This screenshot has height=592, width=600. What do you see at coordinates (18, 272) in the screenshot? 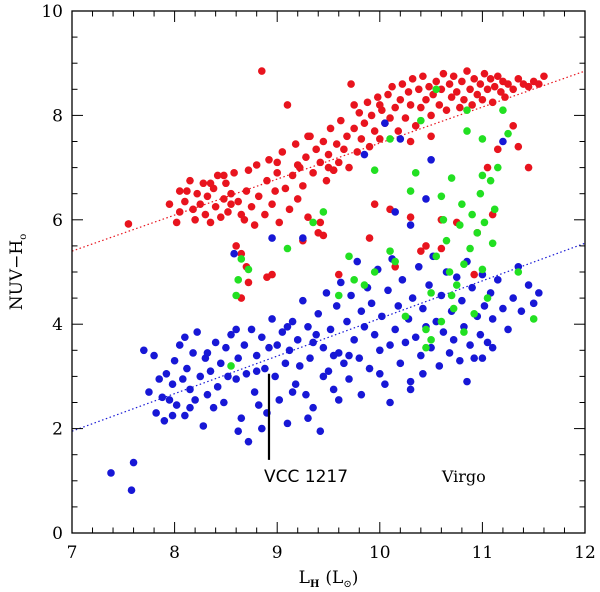
I see `y-axis-label: NUV−Ho` at bounding box center [18, 272].